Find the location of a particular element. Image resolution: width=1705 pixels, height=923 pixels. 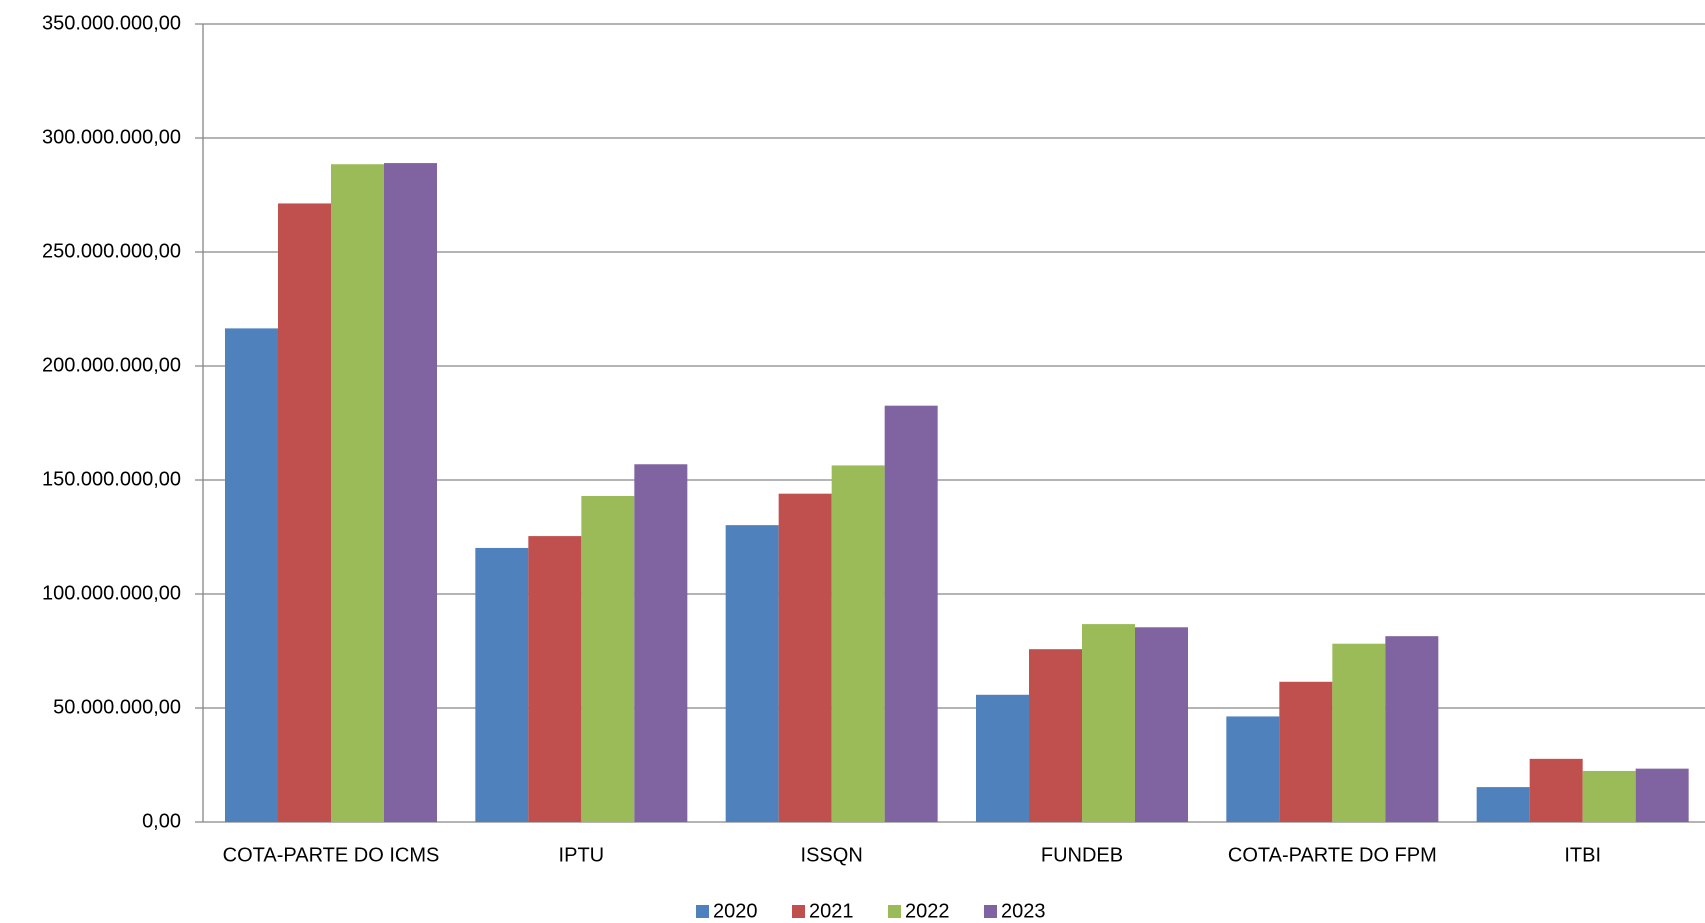

legend-label: 2020 is located at coordinates (735, 911).